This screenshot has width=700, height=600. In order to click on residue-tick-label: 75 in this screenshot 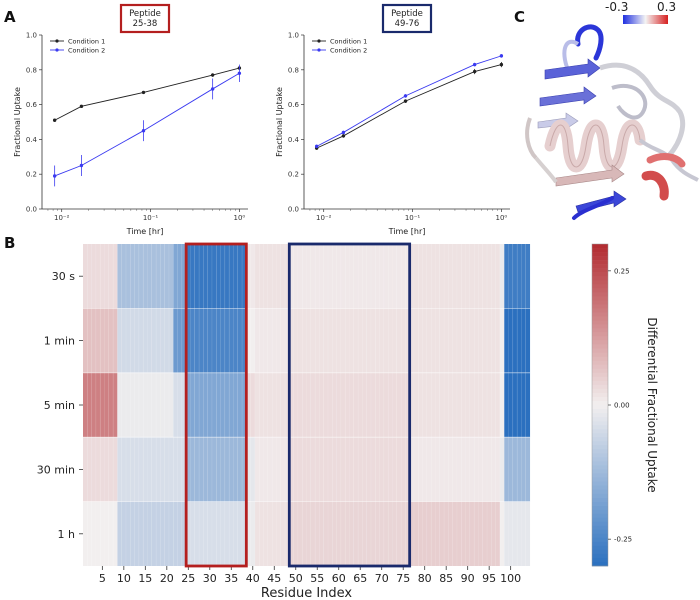, I will do `click(403, 578)`.